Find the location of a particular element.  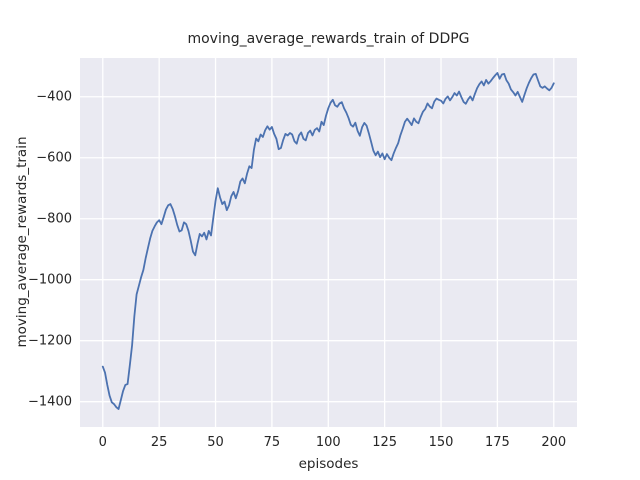

x-tick-label: 150 is located at coordinates (441, 442).